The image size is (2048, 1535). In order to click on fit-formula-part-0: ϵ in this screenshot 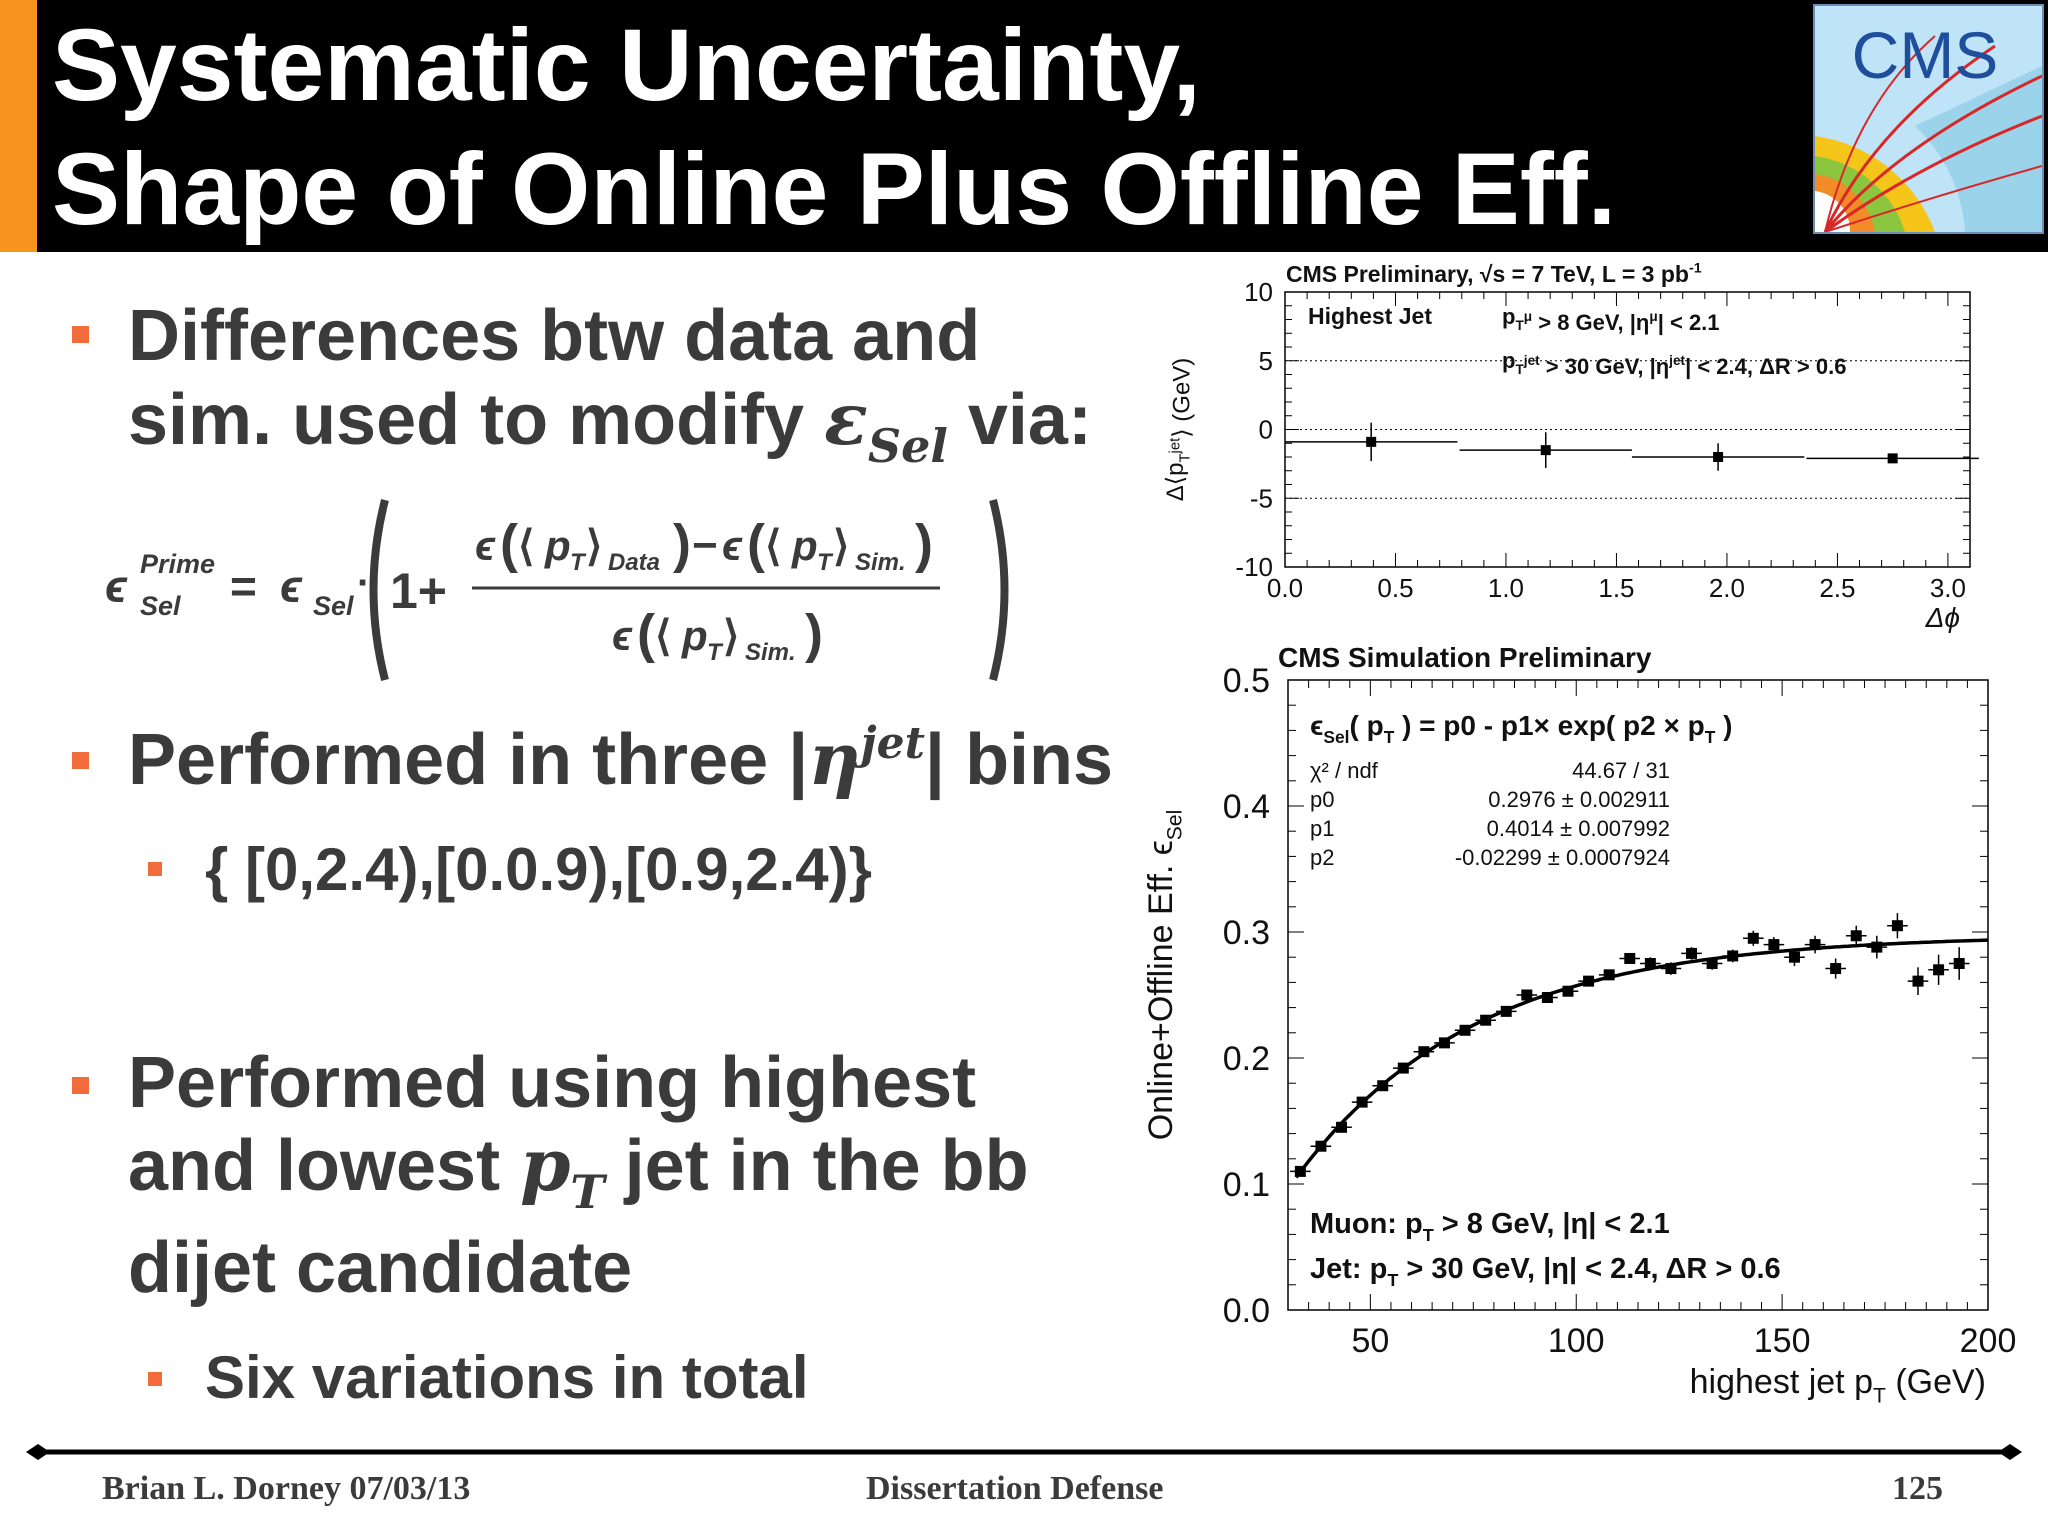, I will do `click(1316, 725)`.